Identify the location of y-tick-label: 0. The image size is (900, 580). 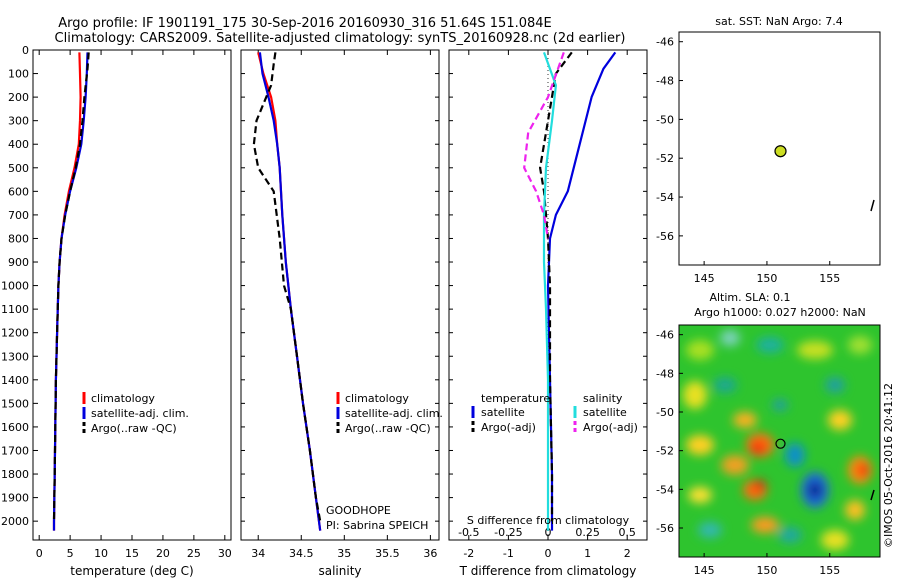
(25, 50).